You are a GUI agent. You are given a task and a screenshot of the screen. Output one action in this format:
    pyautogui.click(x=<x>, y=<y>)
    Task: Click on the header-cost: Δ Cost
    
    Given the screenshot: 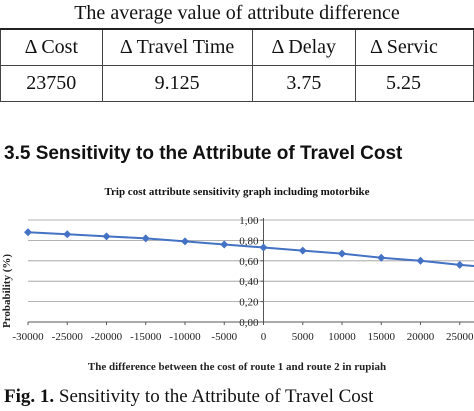 What is the action you would take?
    pyautogui.click(x=51, y=47)
    